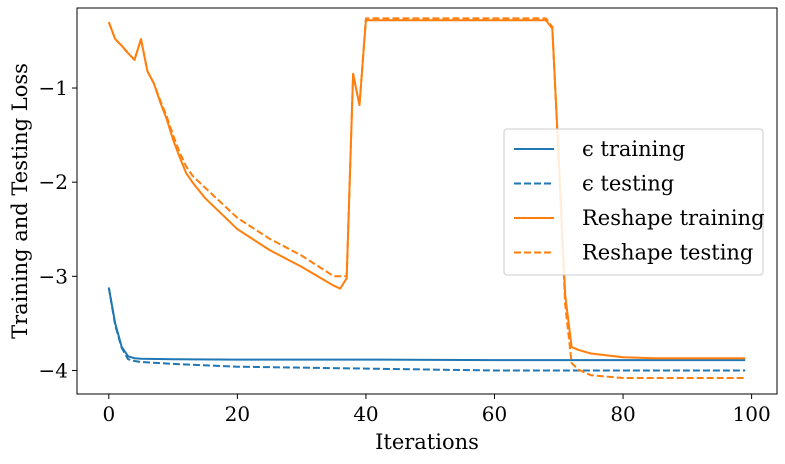 This screenshot has height=464, width=785. Describe the element at coordinates (365, 414) in the screenshot. I see `x-tick-label: 40` at that location.